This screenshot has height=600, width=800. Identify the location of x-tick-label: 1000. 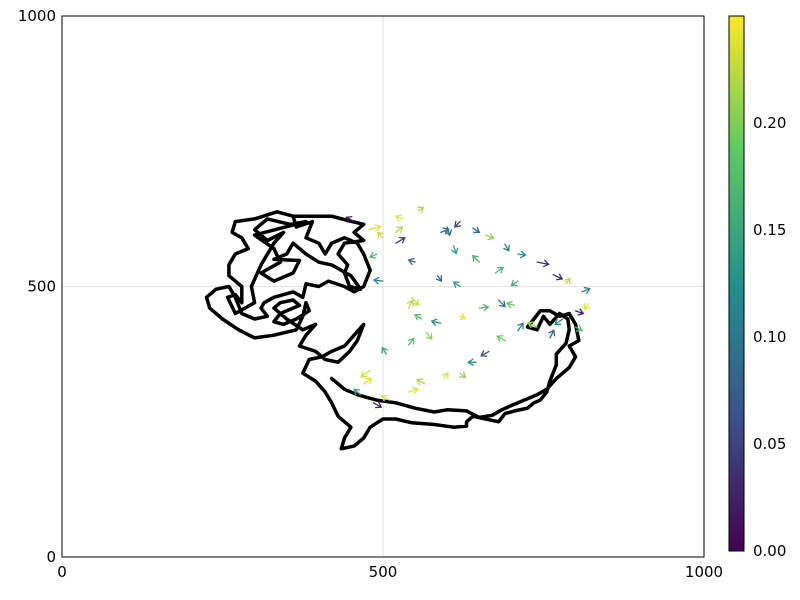
(704, 572).